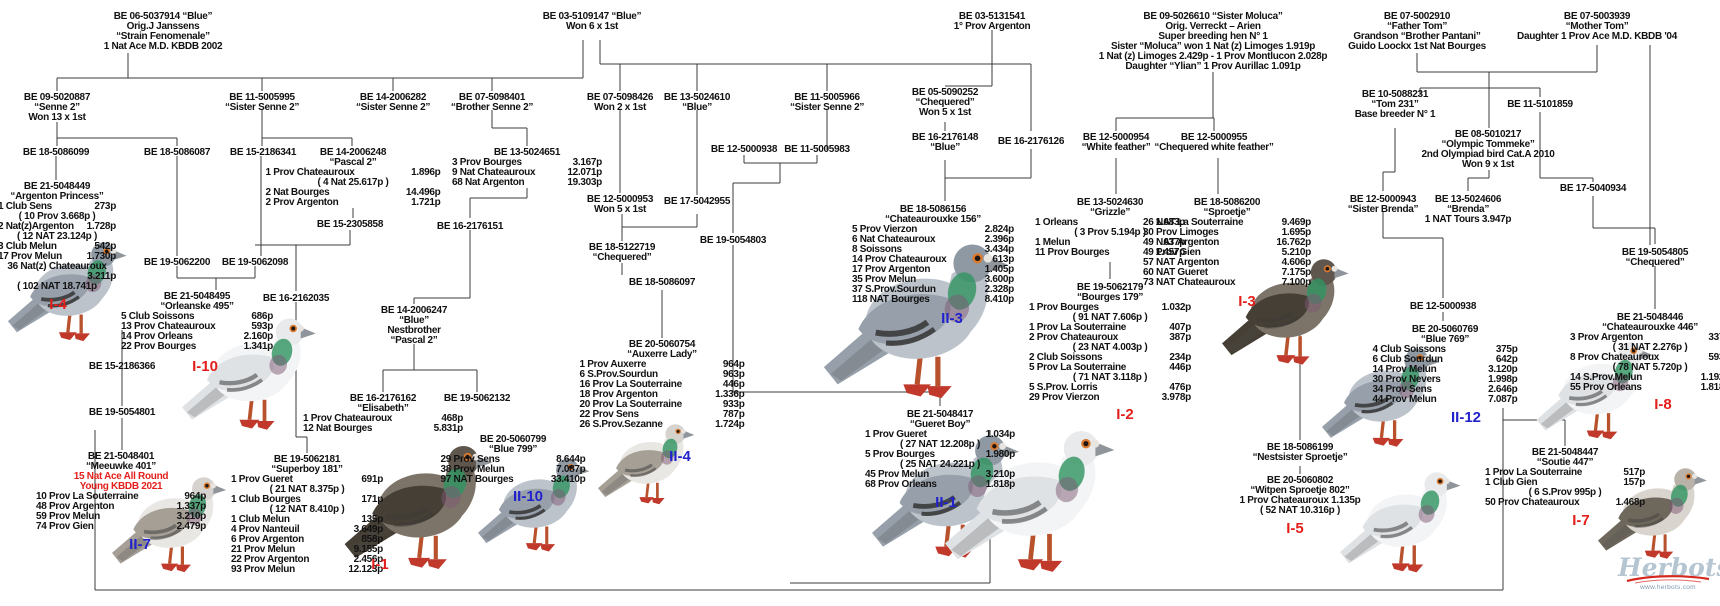 The image size is (1720, 606). Describe the element at coordinates (1649, 327) in the screenshot. I see `pedigree-node-line: “Chateaurouxke 446”` at that location.